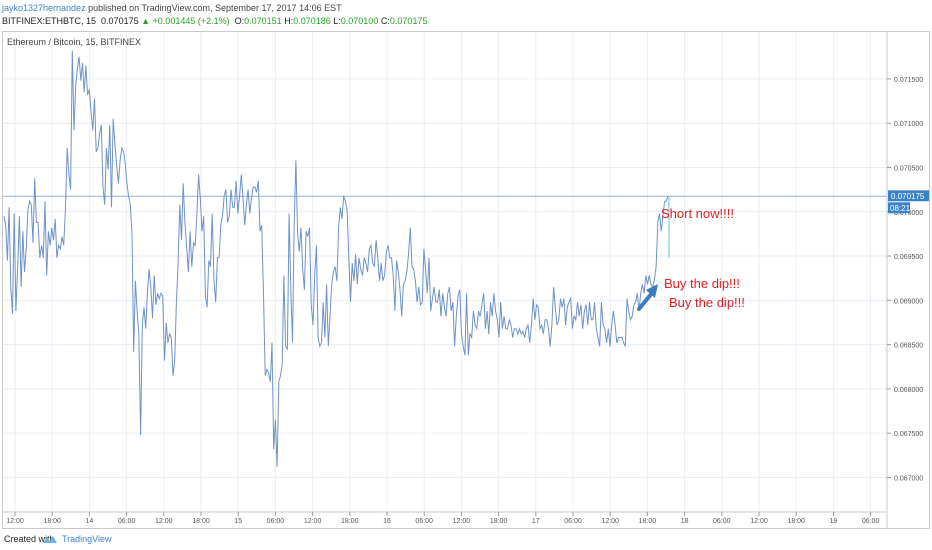 The height and width of the screenshot is (550, 932). I want to click on y-tick-label: 0.068000, so click(908, 390).